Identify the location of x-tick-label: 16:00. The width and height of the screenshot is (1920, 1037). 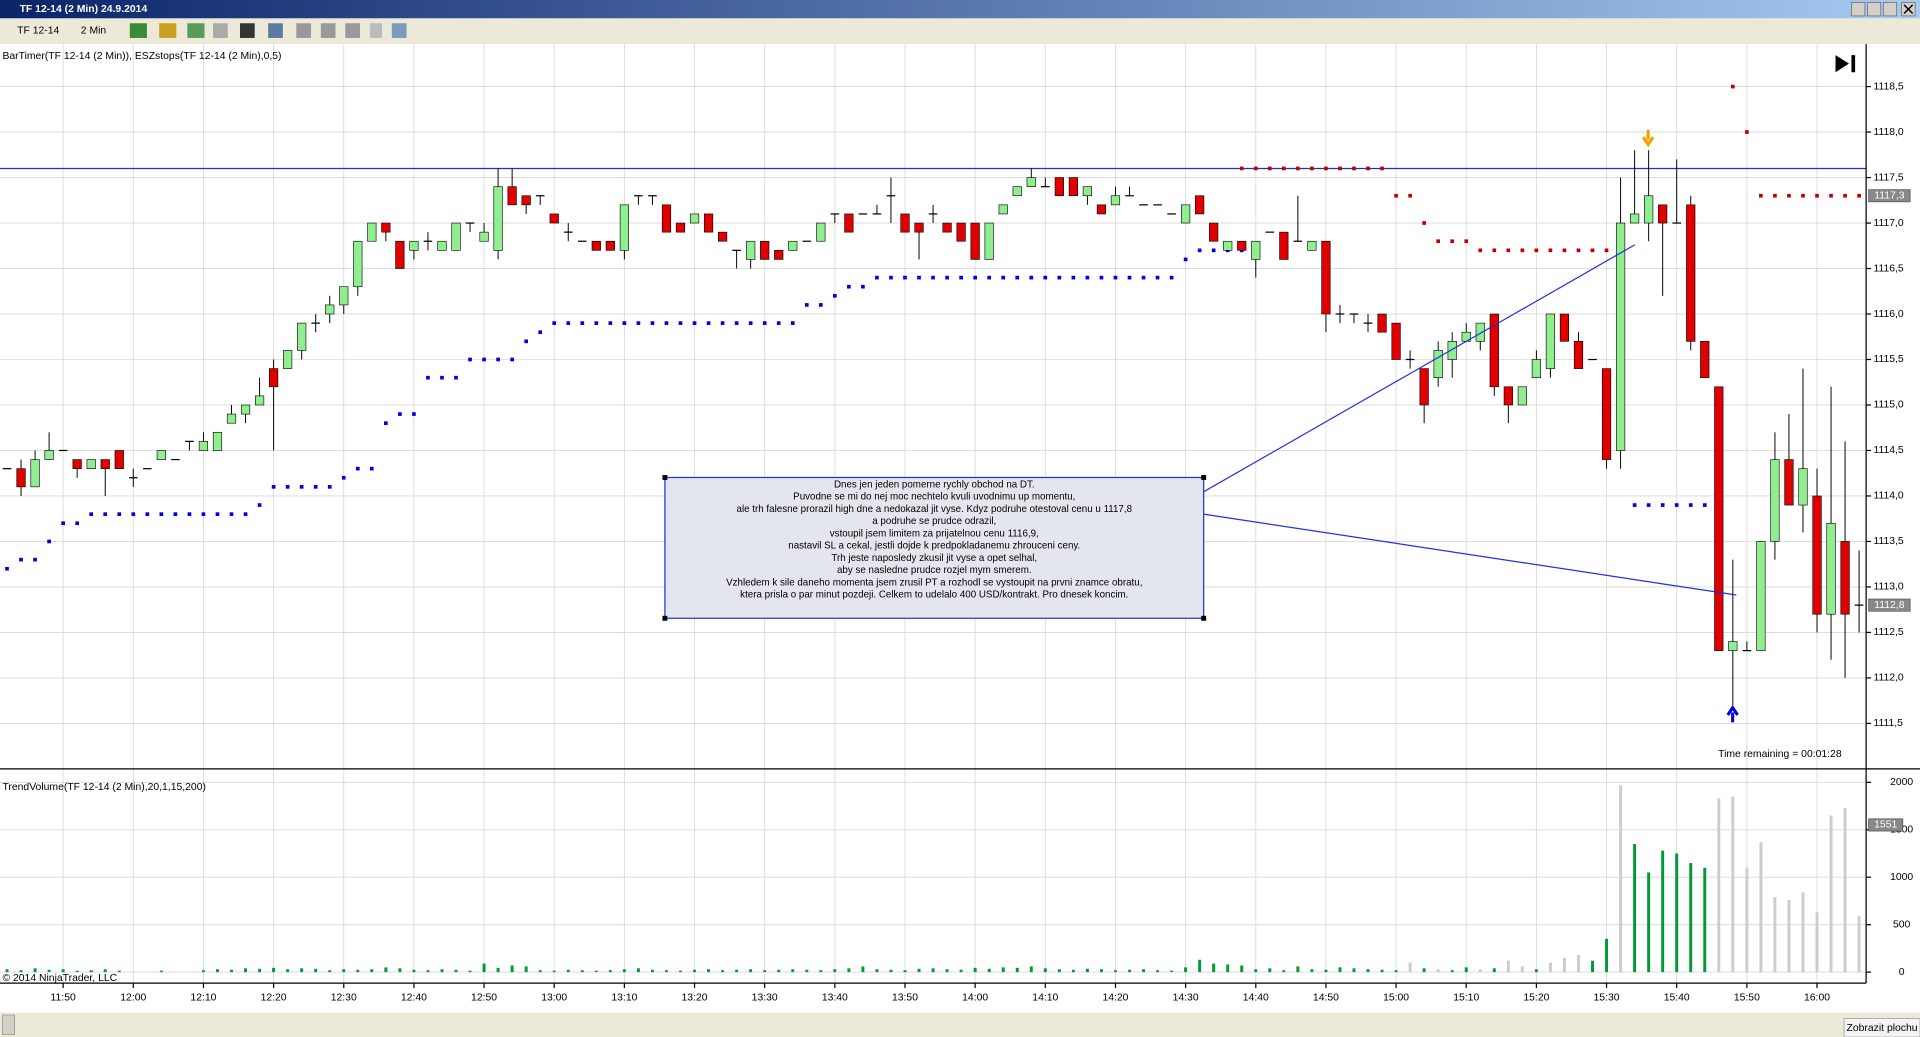
(1817, 998).